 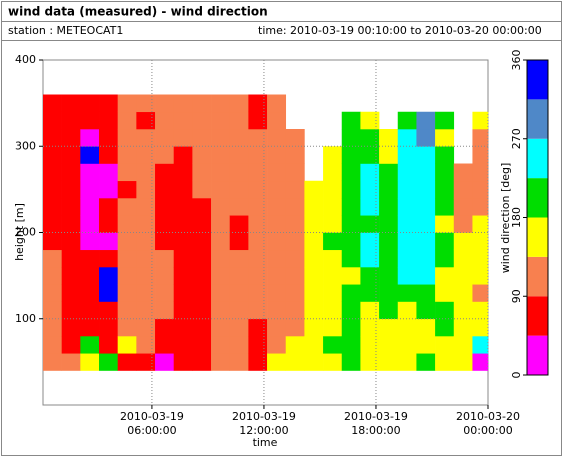 I want to click on colorbar-tick-label: 0, so click(x=516, y=375).